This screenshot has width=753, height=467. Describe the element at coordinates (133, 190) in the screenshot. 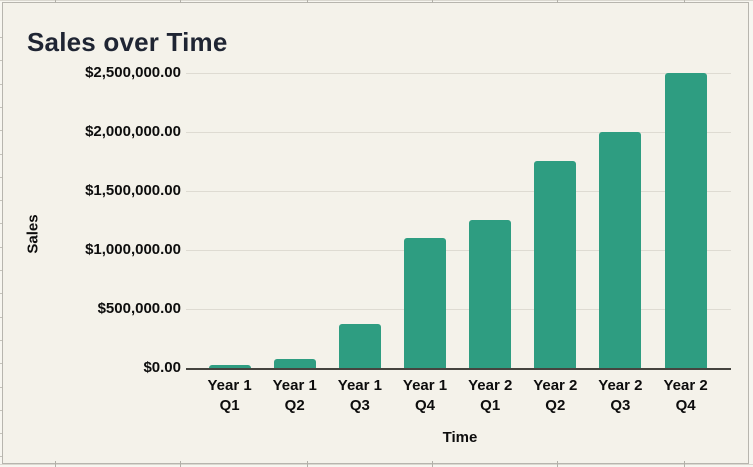

I see `y-tick-label: $1,500,000.00` at that location.